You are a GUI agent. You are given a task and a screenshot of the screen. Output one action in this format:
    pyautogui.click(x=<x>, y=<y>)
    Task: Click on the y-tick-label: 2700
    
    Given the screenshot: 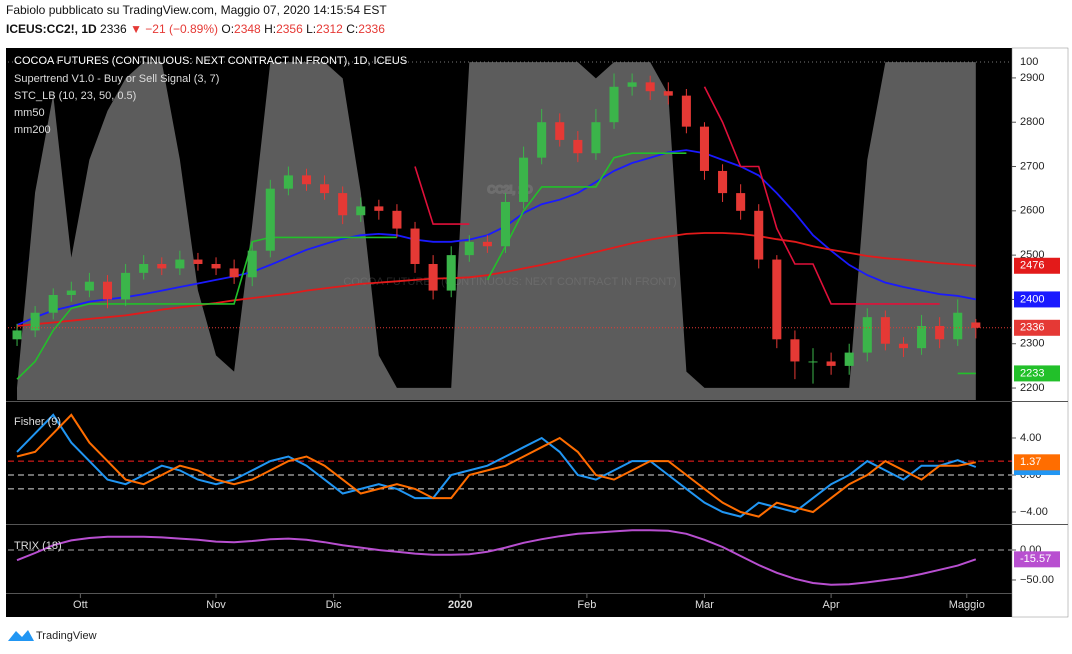 What is the action you would take?
    pyautogui.click(x=1032, y=166)
    